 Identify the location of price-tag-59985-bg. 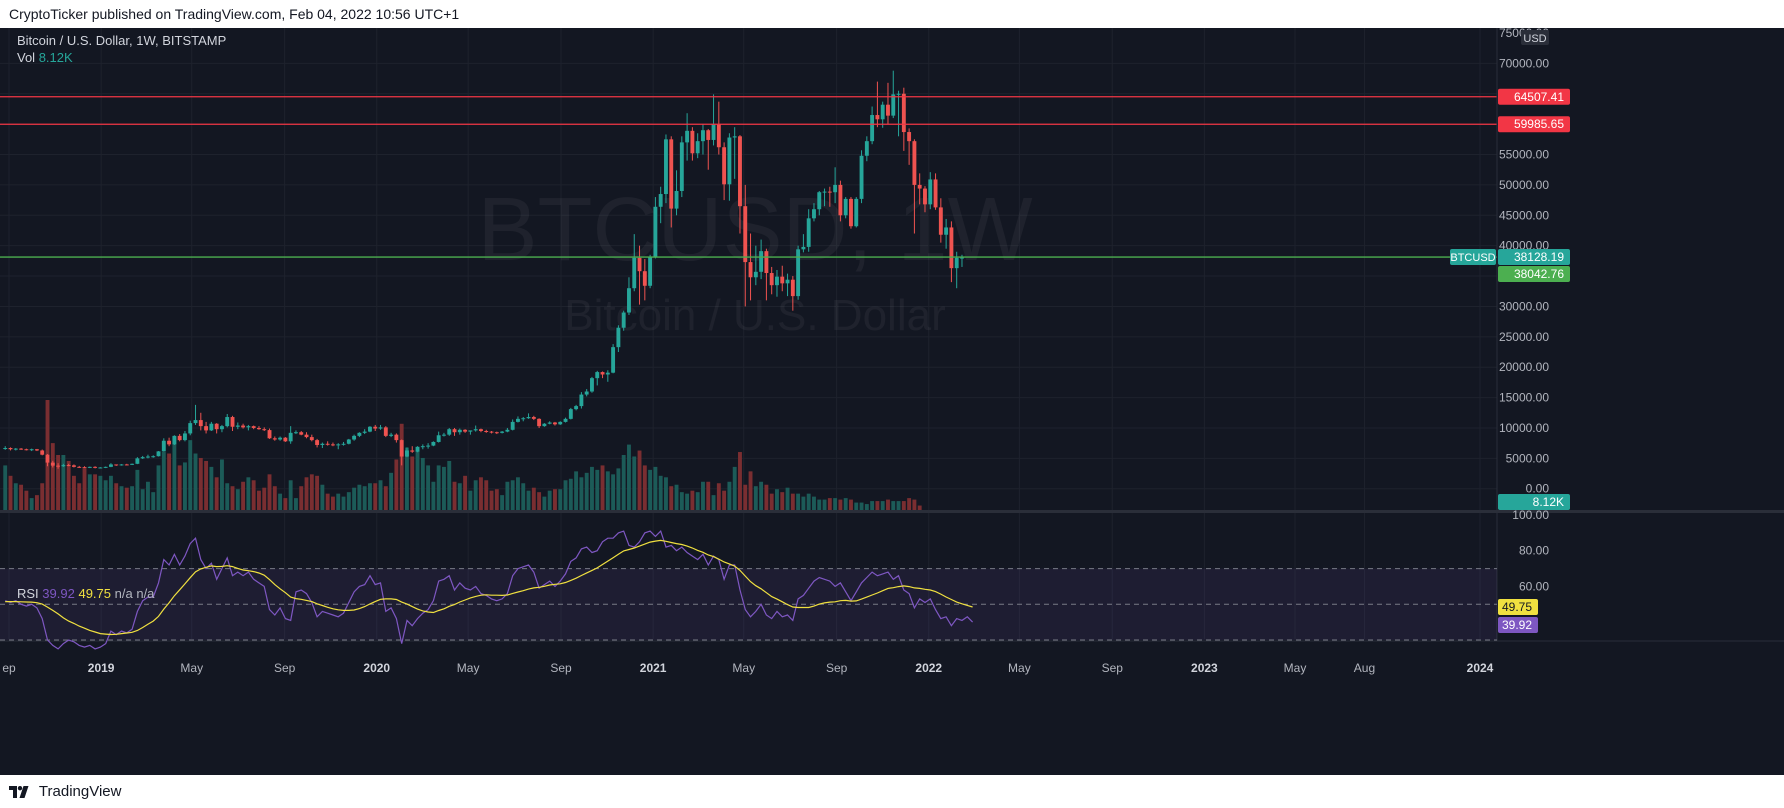
(1534, 124).